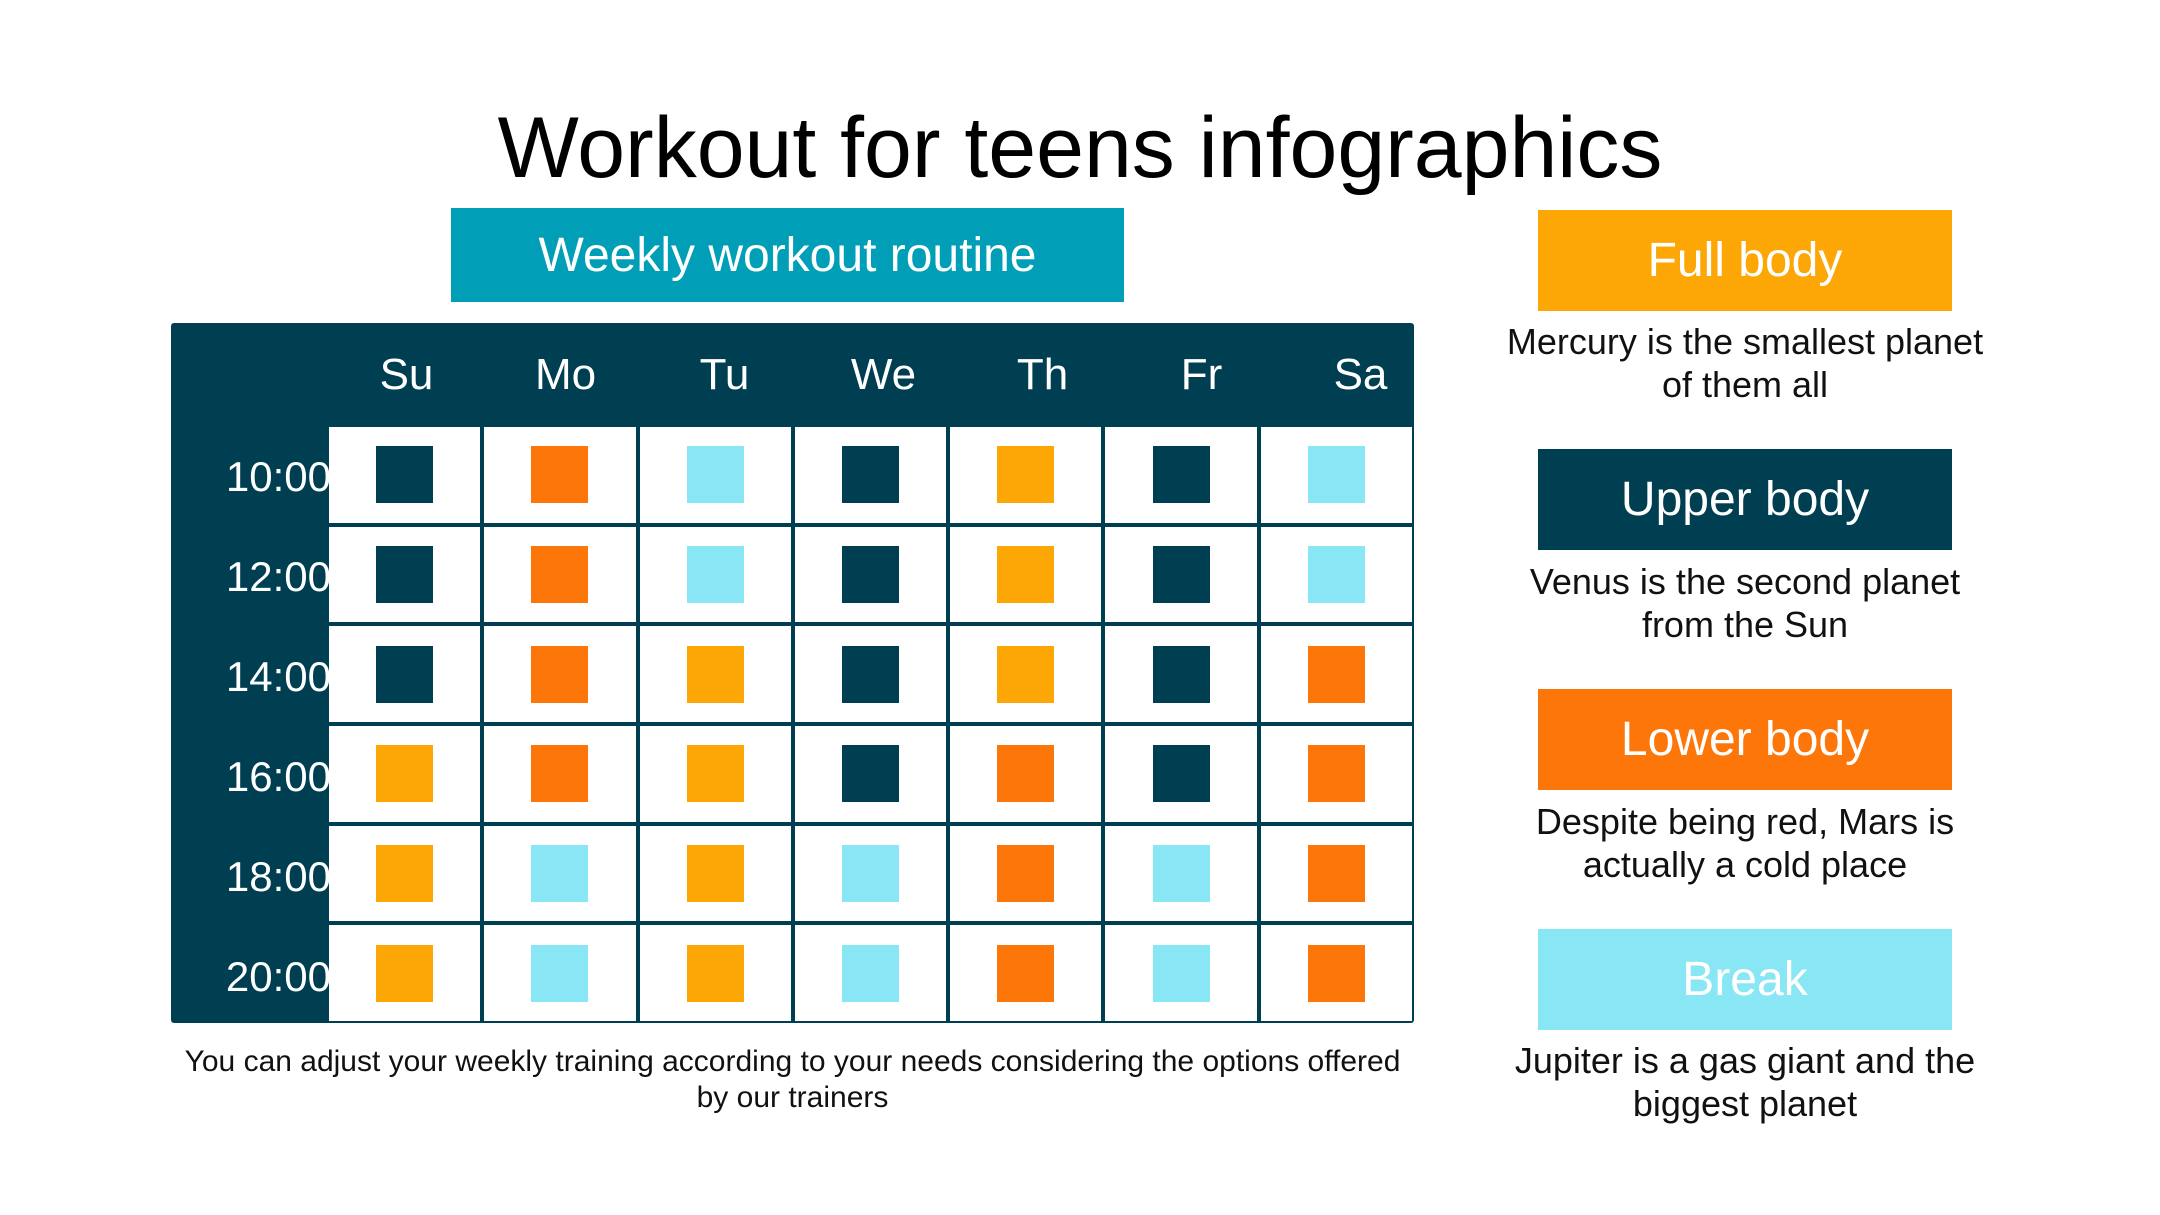 This screenshot has width=2160, height=1215. Describe the element at coordinates (1745, 979) in the screenshot. I see `legend-break: Break` at that location.